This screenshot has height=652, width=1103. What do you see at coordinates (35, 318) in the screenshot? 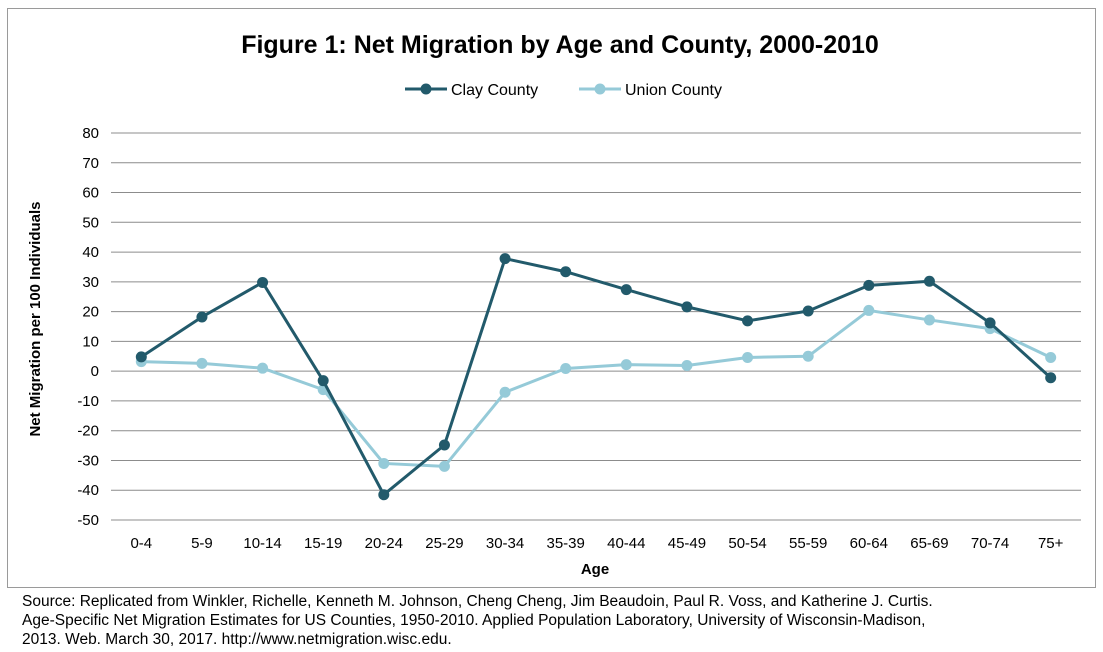
I see `y-axis-title: Net Migration per 100 Individuals` at bounding box center [35, 318].